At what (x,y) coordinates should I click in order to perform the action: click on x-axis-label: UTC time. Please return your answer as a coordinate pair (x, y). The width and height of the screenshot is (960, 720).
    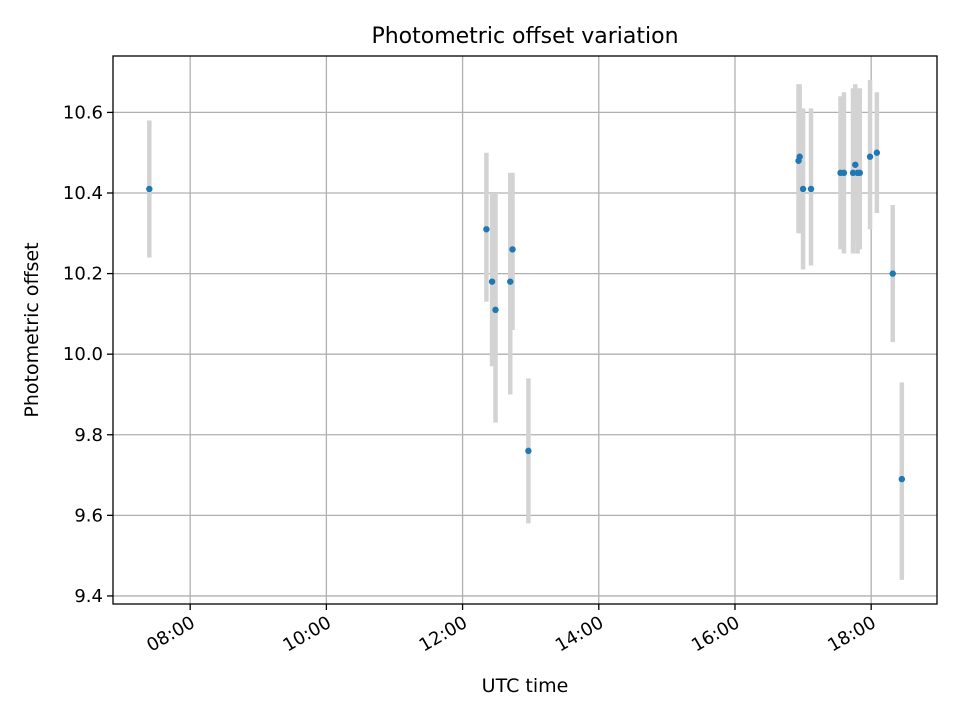
    Looking at the image, I should click on (525, 686).